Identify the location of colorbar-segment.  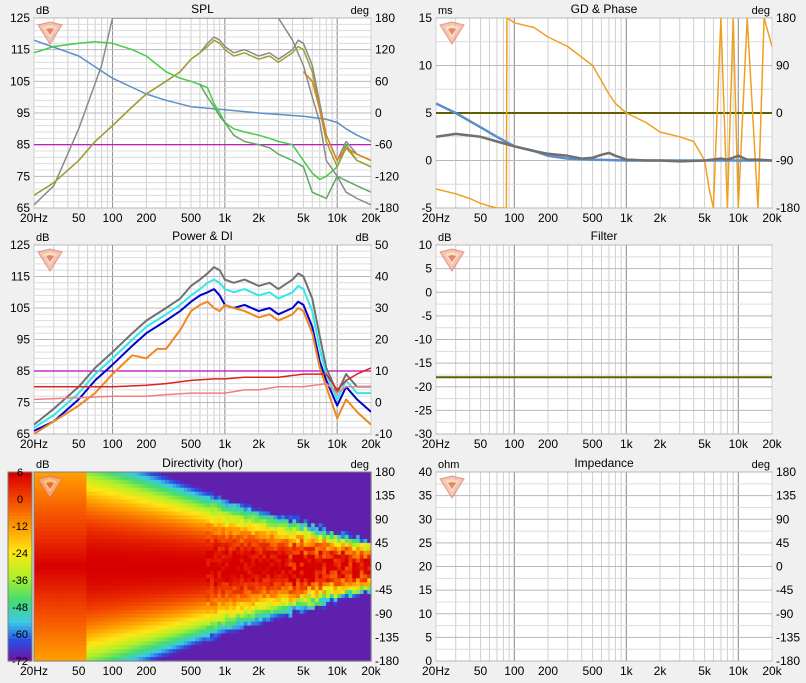
(20, 508).